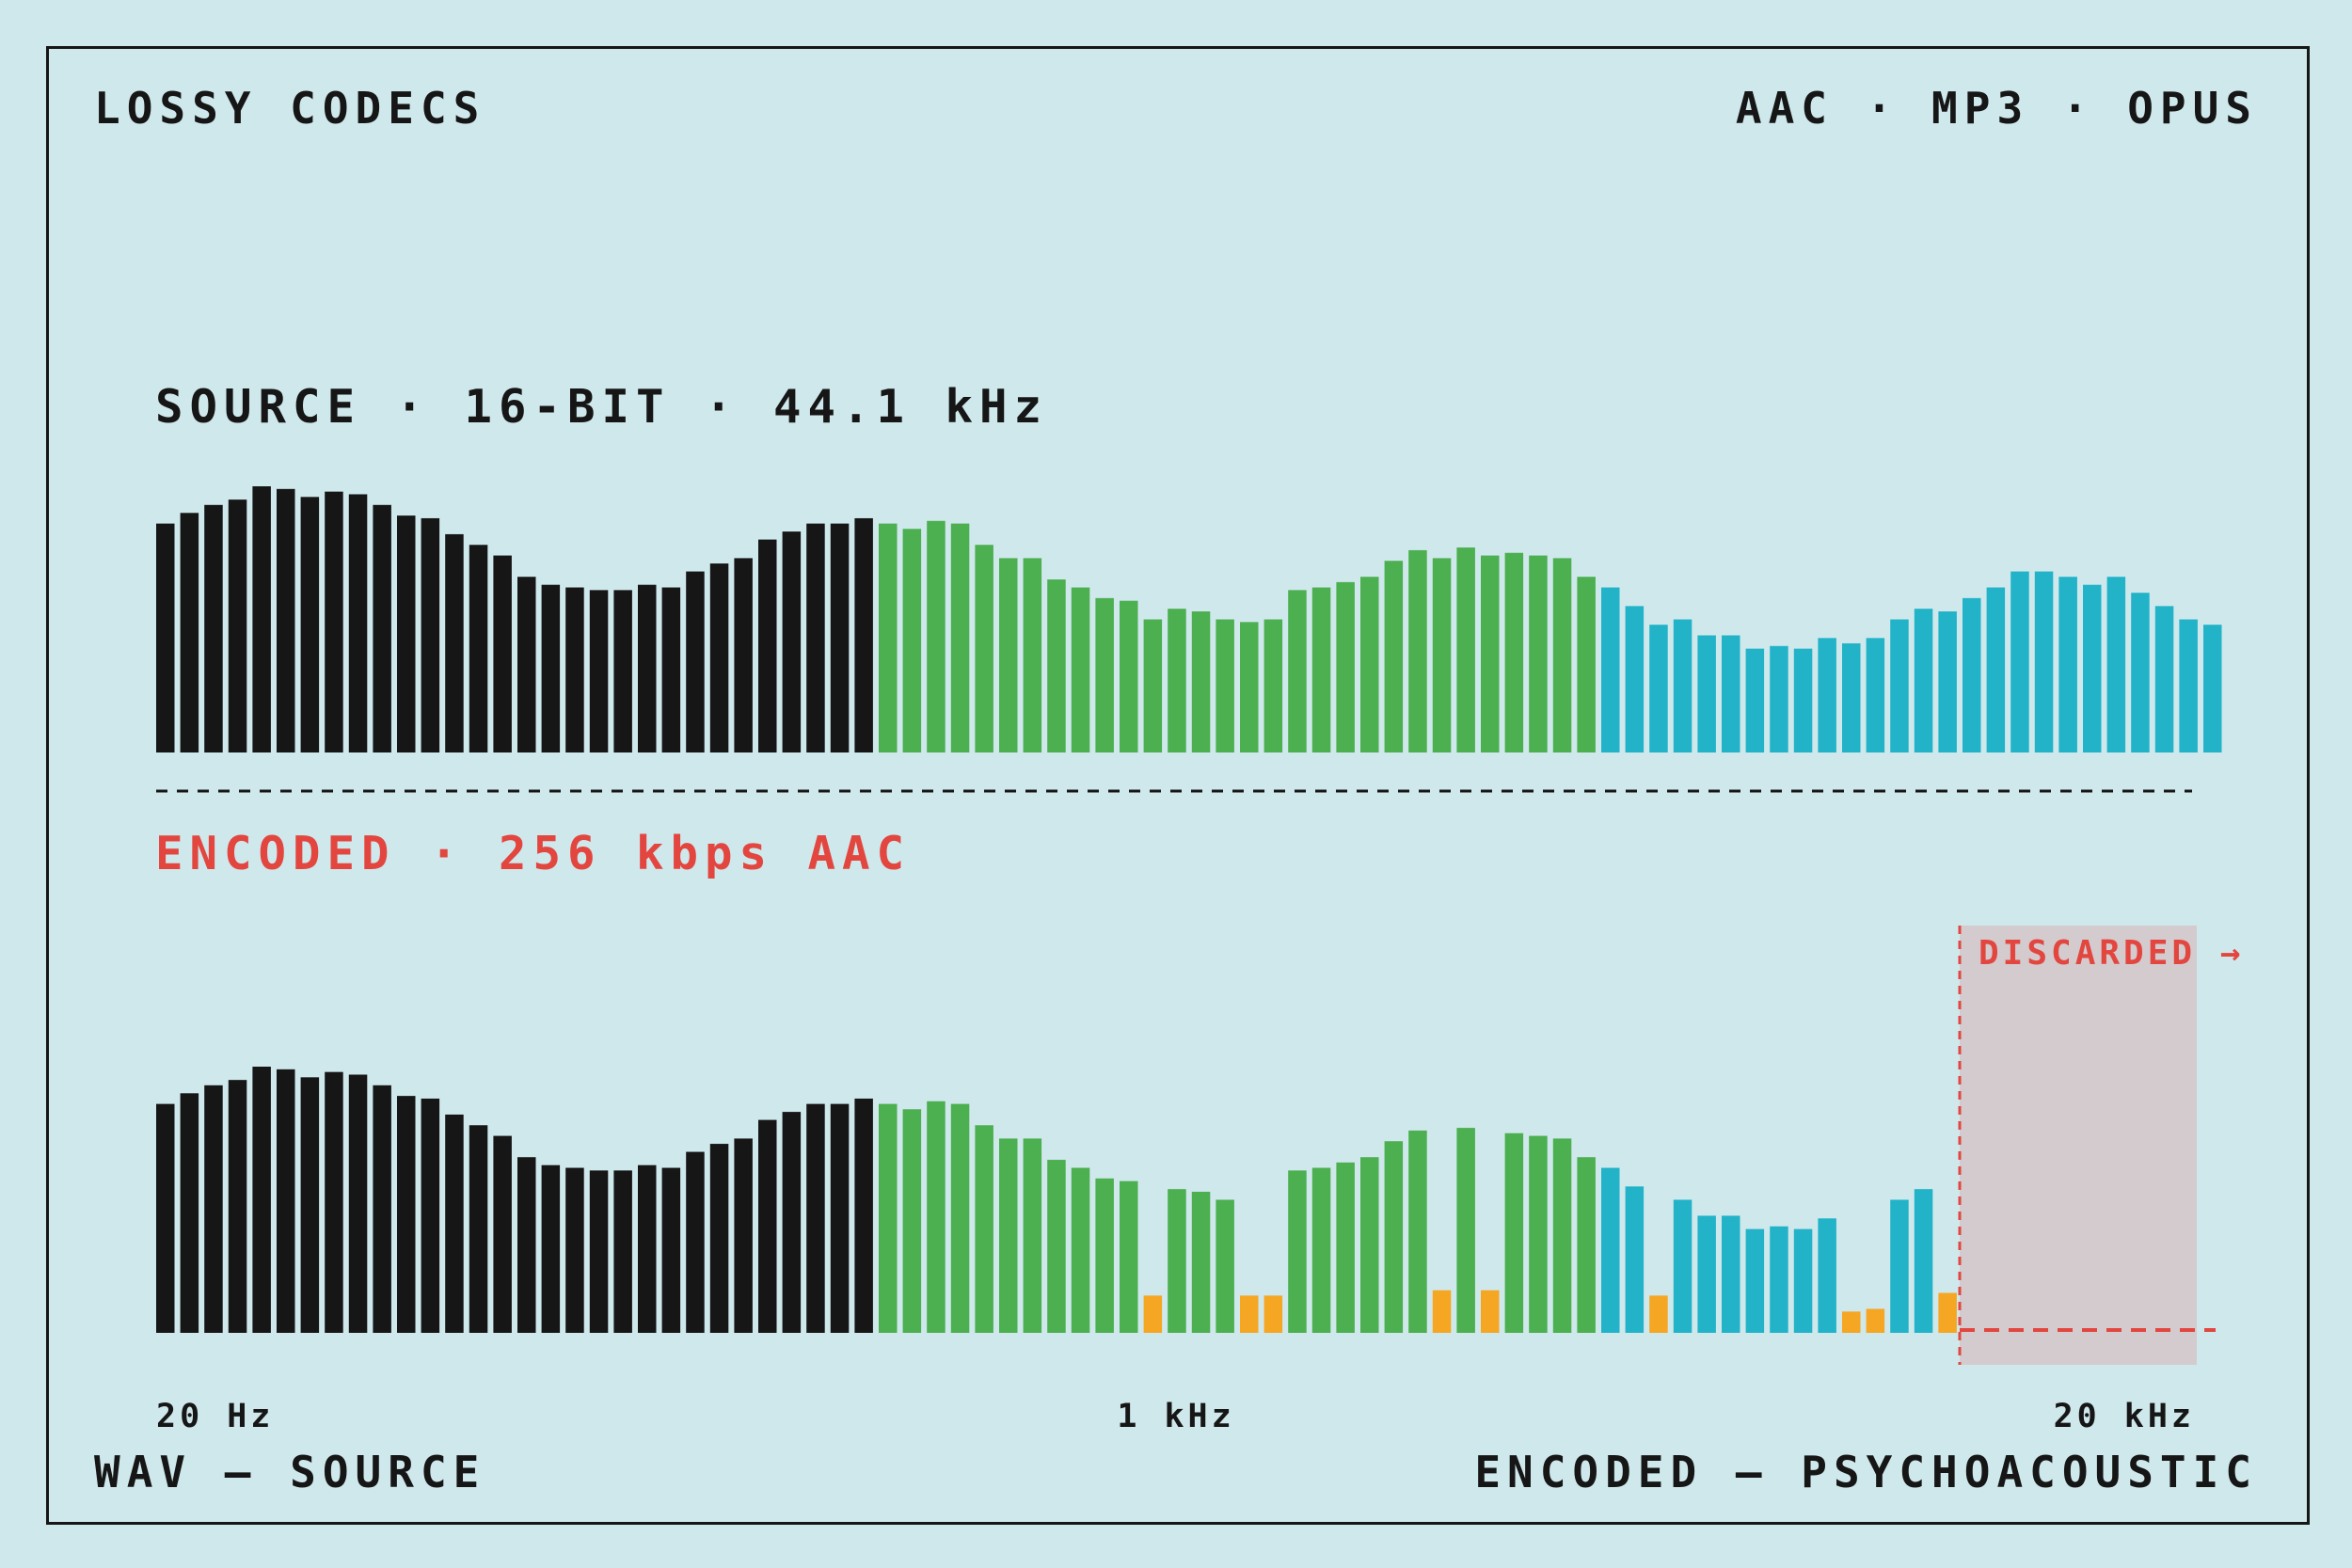 Image resolution: width=2352 pixels, height=1568 pixels. Describe the element at coordinates (290, 108) in the screenshot. I see `header-title: LOSSY CODECS` at that location.